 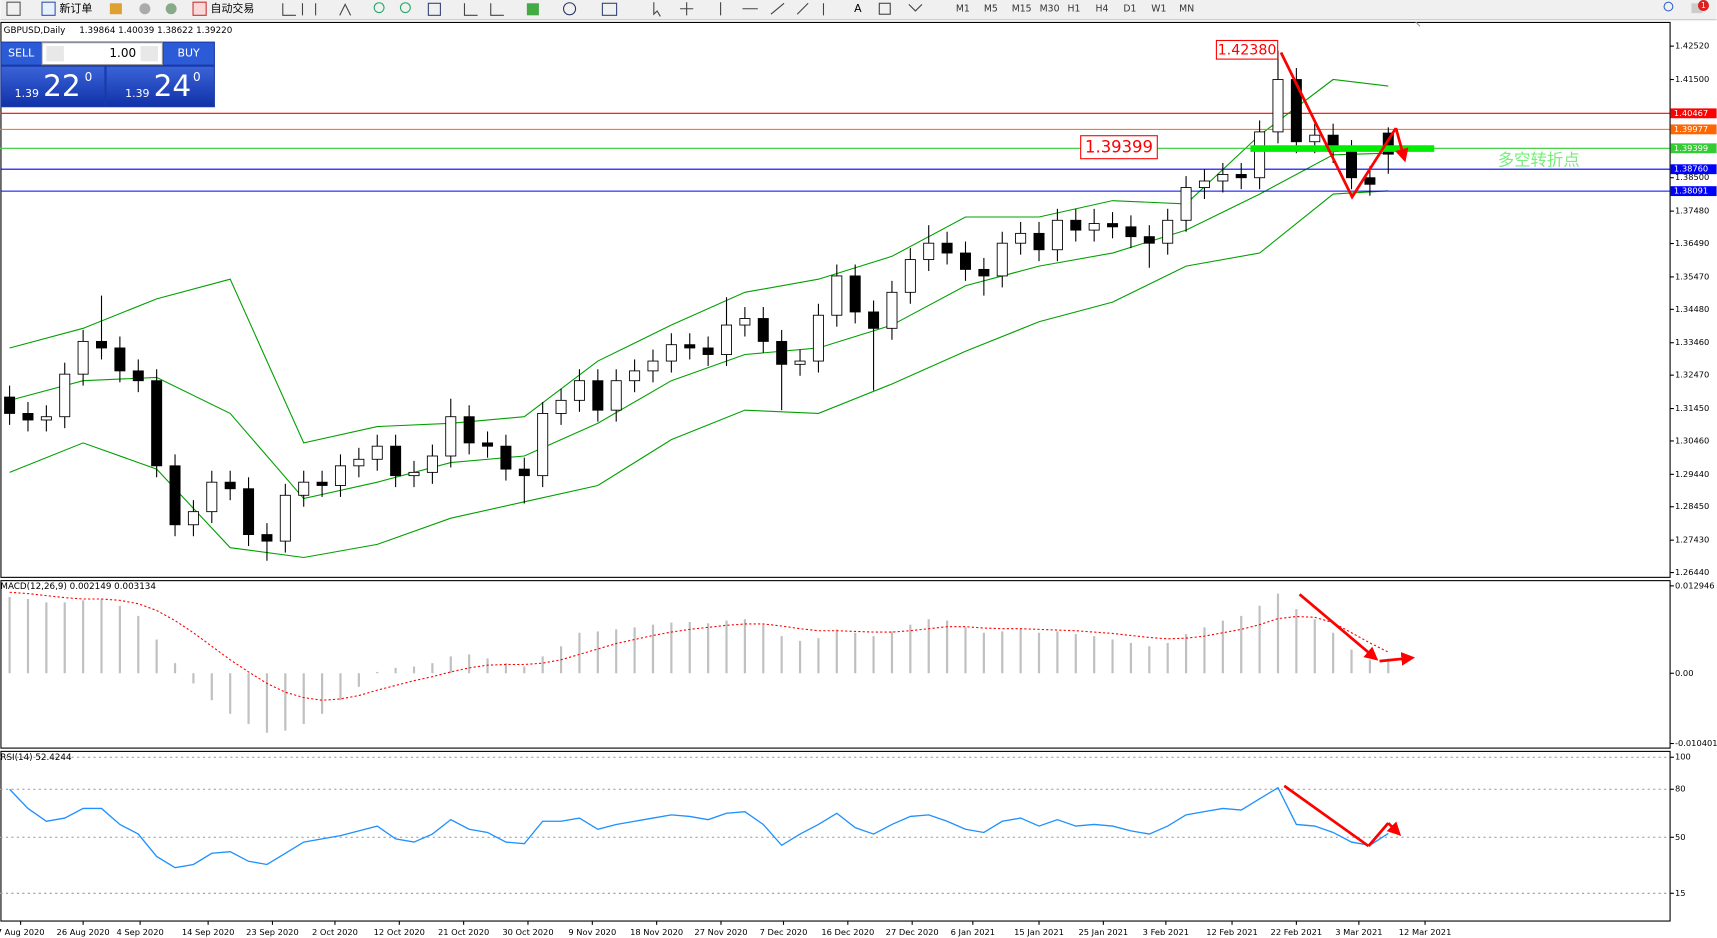 I want to click on icon-zoom-in, so click(x=379, y=8).